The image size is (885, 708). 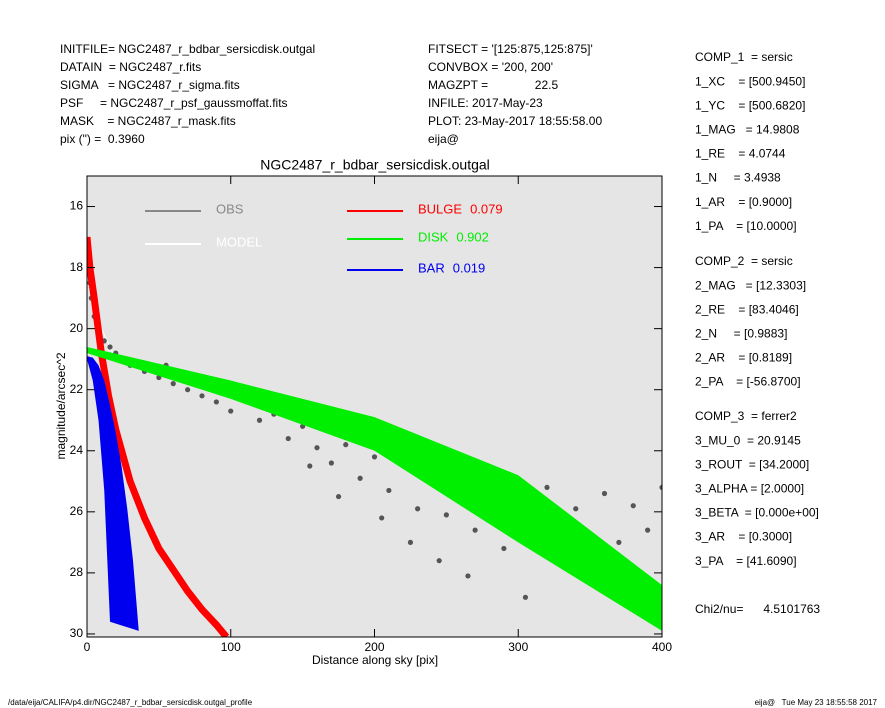 I want to click on legend-label: BAR, so click(x=431, y=267).